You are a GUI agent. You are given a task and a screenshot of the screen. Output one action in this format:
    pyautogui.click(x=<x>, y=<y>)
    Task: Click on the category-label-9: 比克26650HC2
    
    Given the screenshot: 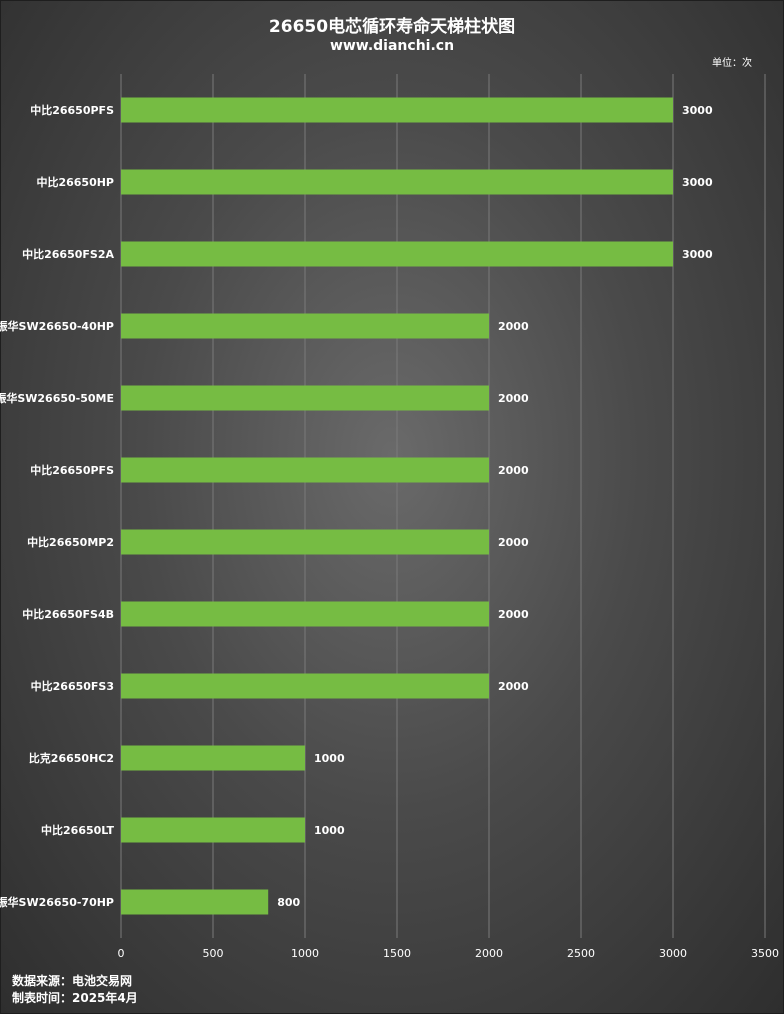 What is the action you would take?
    pyautogui.click(x=71, y=758)
    